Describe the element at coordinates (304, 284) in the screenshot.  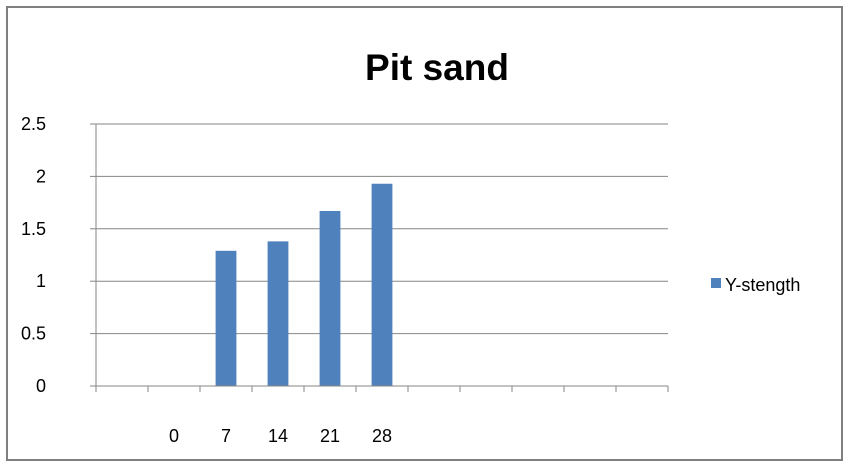
I see `bars` at that location.